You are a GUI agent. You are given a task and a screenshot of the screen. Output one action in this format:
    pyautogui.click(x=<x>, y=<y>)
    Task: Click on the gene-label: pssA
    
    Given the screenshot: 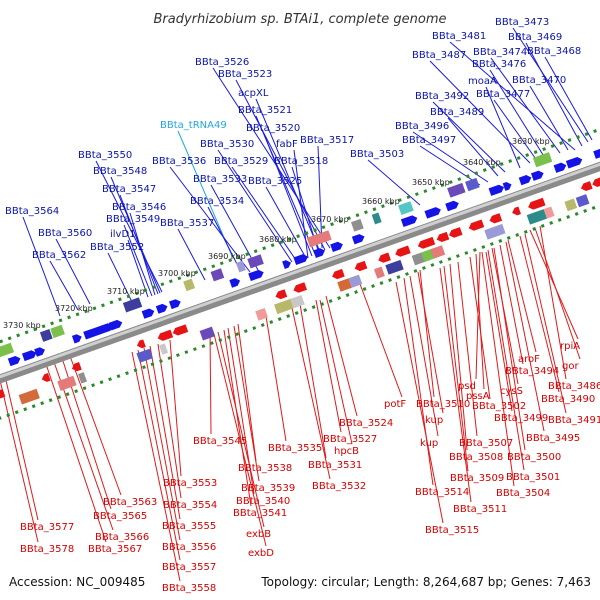 What is the action you would take?
    pyautogui.click(x=478, y=396)
    